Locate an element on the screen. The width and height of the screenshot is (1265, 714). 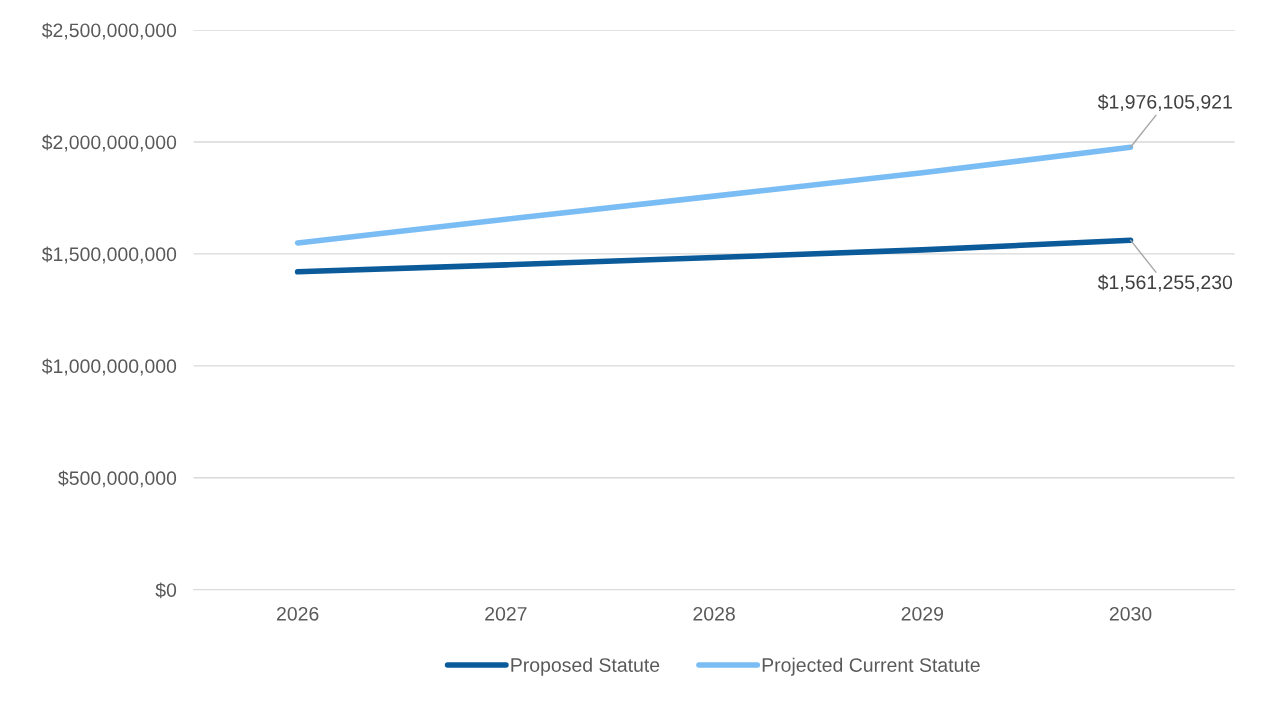
data-label: $1,976,105,921 is located at coordinates (1164, 103).